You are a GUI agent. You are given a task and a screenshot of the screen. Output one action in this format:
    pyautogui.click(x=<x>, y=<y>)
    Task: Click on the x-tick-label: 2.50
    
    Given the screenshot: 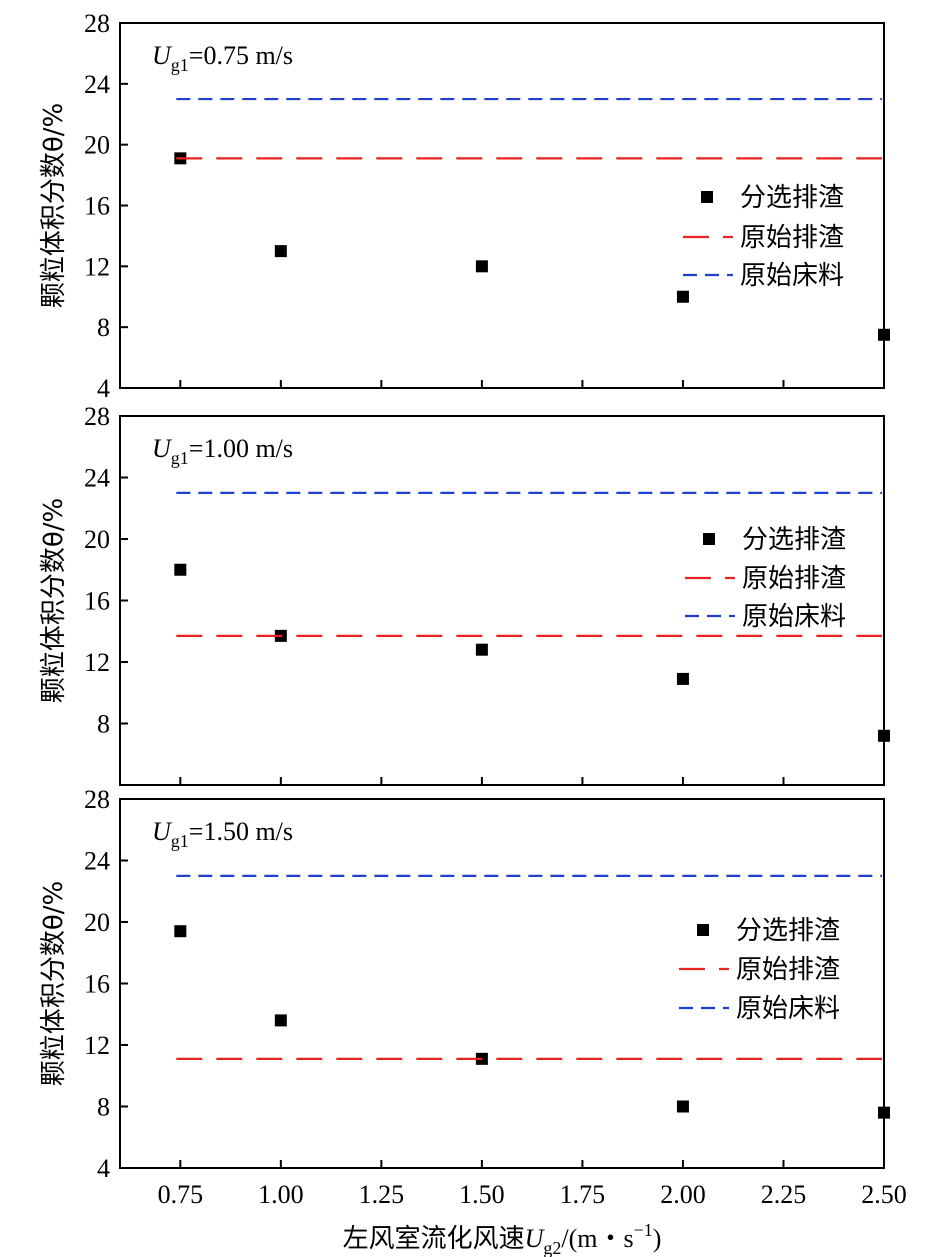 What is the action you would take?
    pyautogui.click(x=884, y=1194)
    